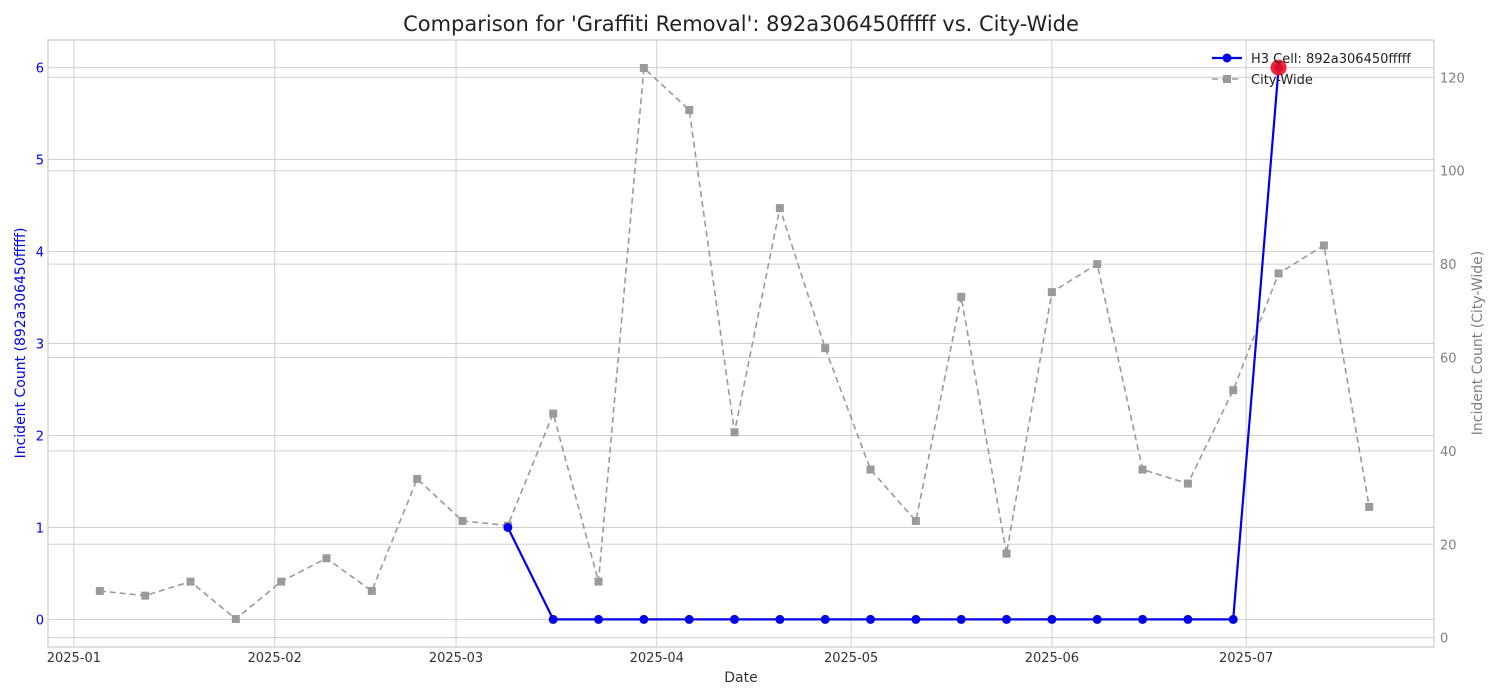  Describe the element at coordinates (1478, 343) in the screenshot. I see `y-right-axis-label: Incident Count (City-Wide)` at that location.